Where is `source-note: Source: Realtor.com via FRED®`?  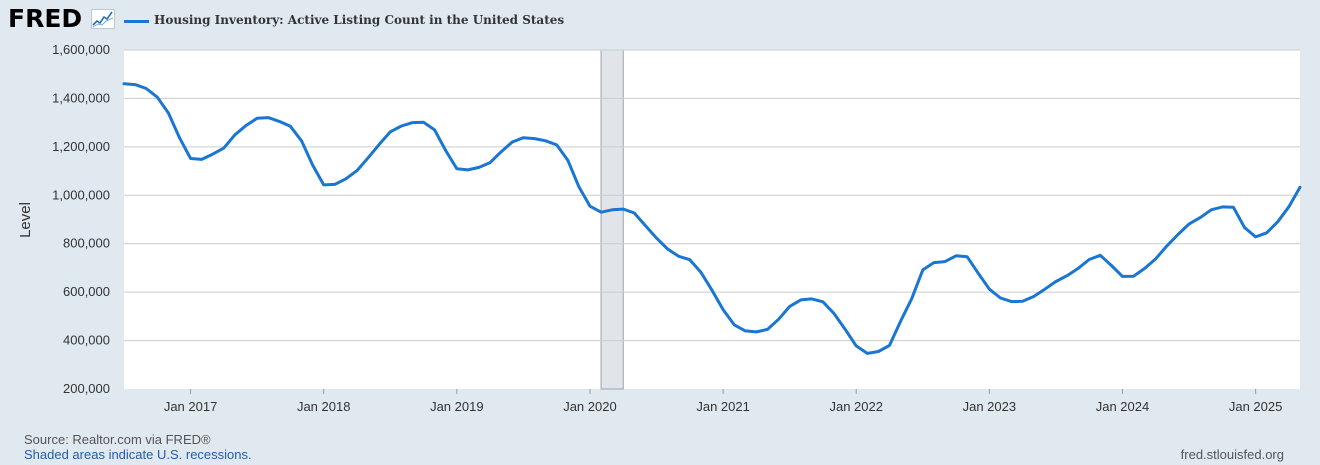 source-note: Source: Realtor.com via FRED® is located at coordinates (117, 439).